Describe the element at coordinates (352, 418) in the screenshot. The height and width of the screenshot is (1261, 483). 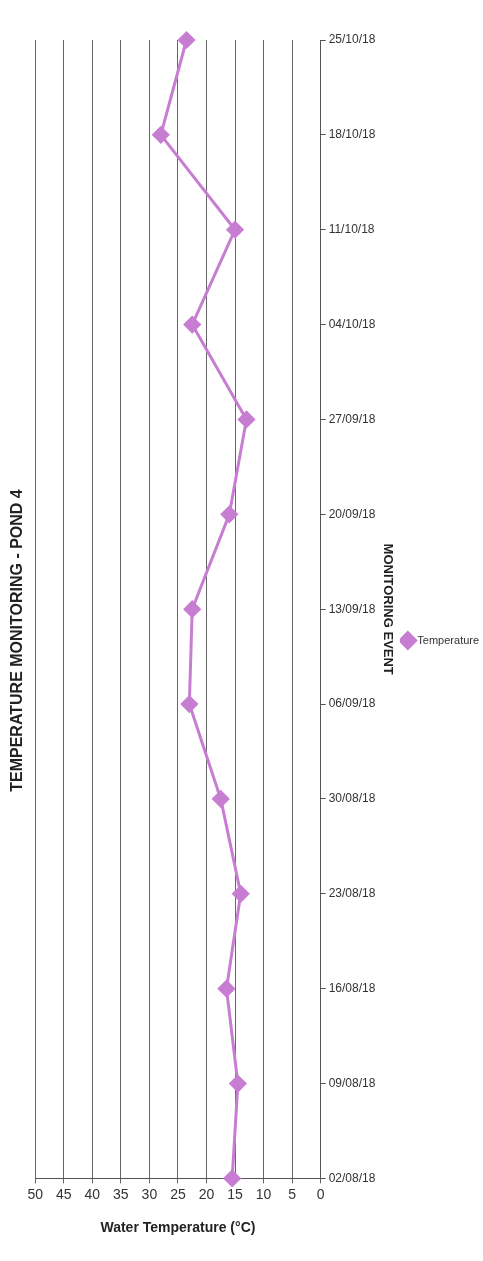
I see `y-tick-label: 27/09/18` at that location.